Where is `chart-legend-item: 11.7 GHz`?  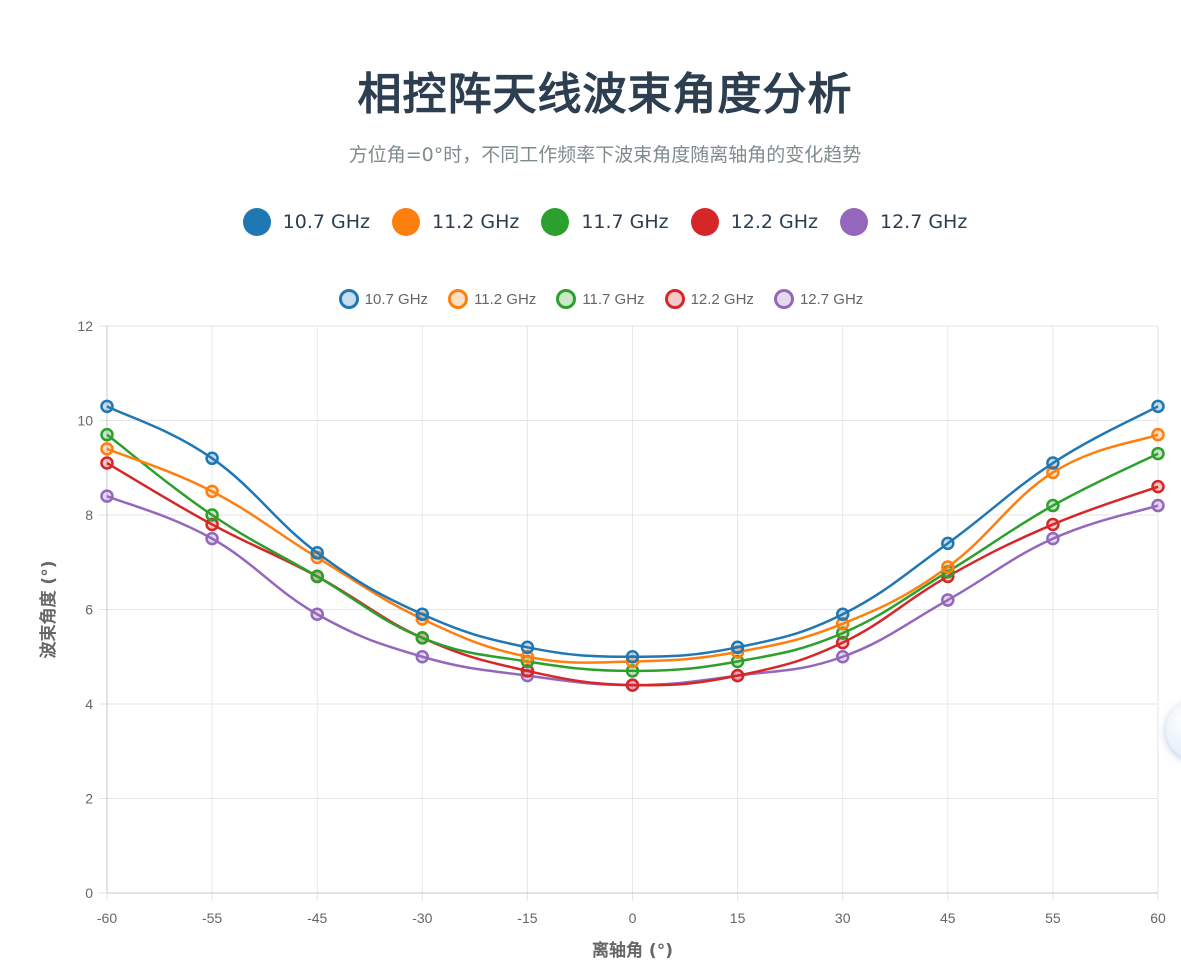 chart-legend-item: 11.7 GHz is located at coordinates (600, 299).